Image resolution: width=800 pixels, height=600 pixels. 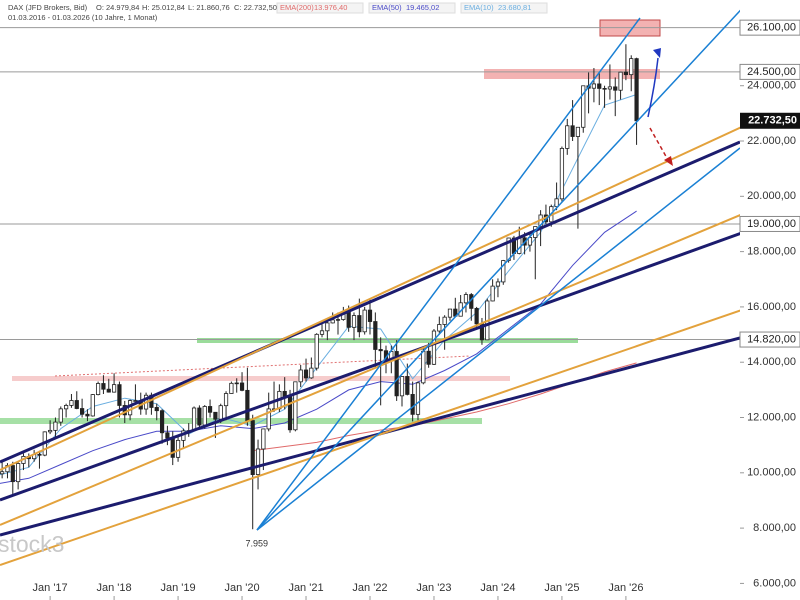 I want to click on x-tick-label: Jan '22, so click(x=369, y=588).